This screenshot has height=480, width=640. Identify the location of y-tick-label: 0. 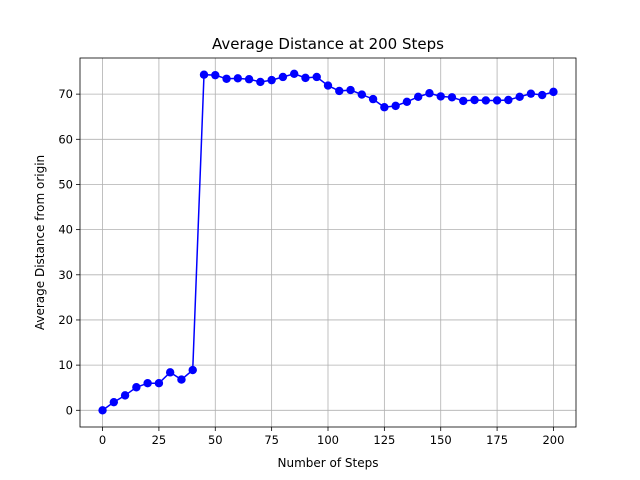
(69, 410).